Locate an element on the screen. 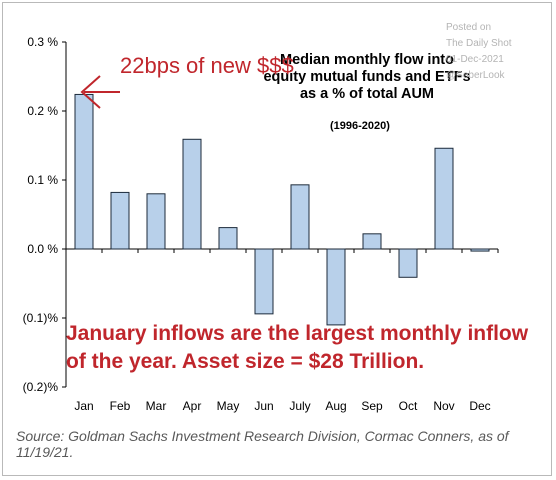  watermark-line: @SoberLook is located at coordinates (475, 75).